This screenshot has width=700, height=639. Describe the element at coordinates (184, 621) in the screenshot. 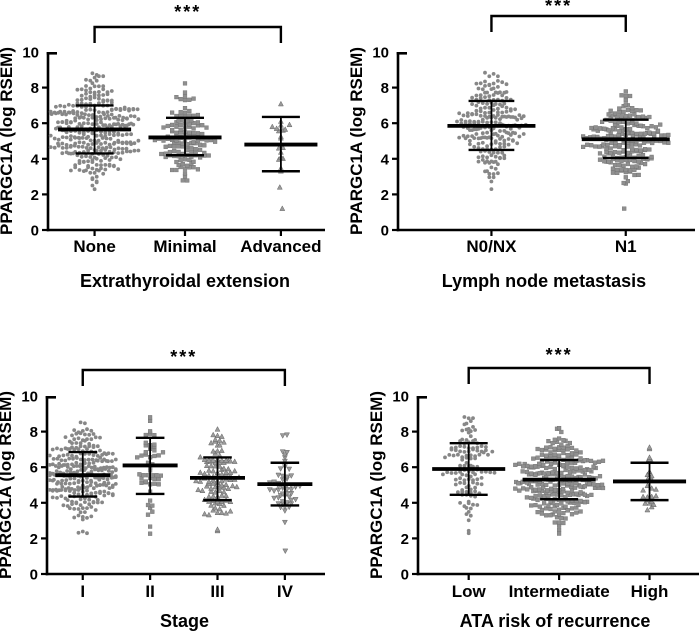

I see `x-axis-title: Stage` at that location.